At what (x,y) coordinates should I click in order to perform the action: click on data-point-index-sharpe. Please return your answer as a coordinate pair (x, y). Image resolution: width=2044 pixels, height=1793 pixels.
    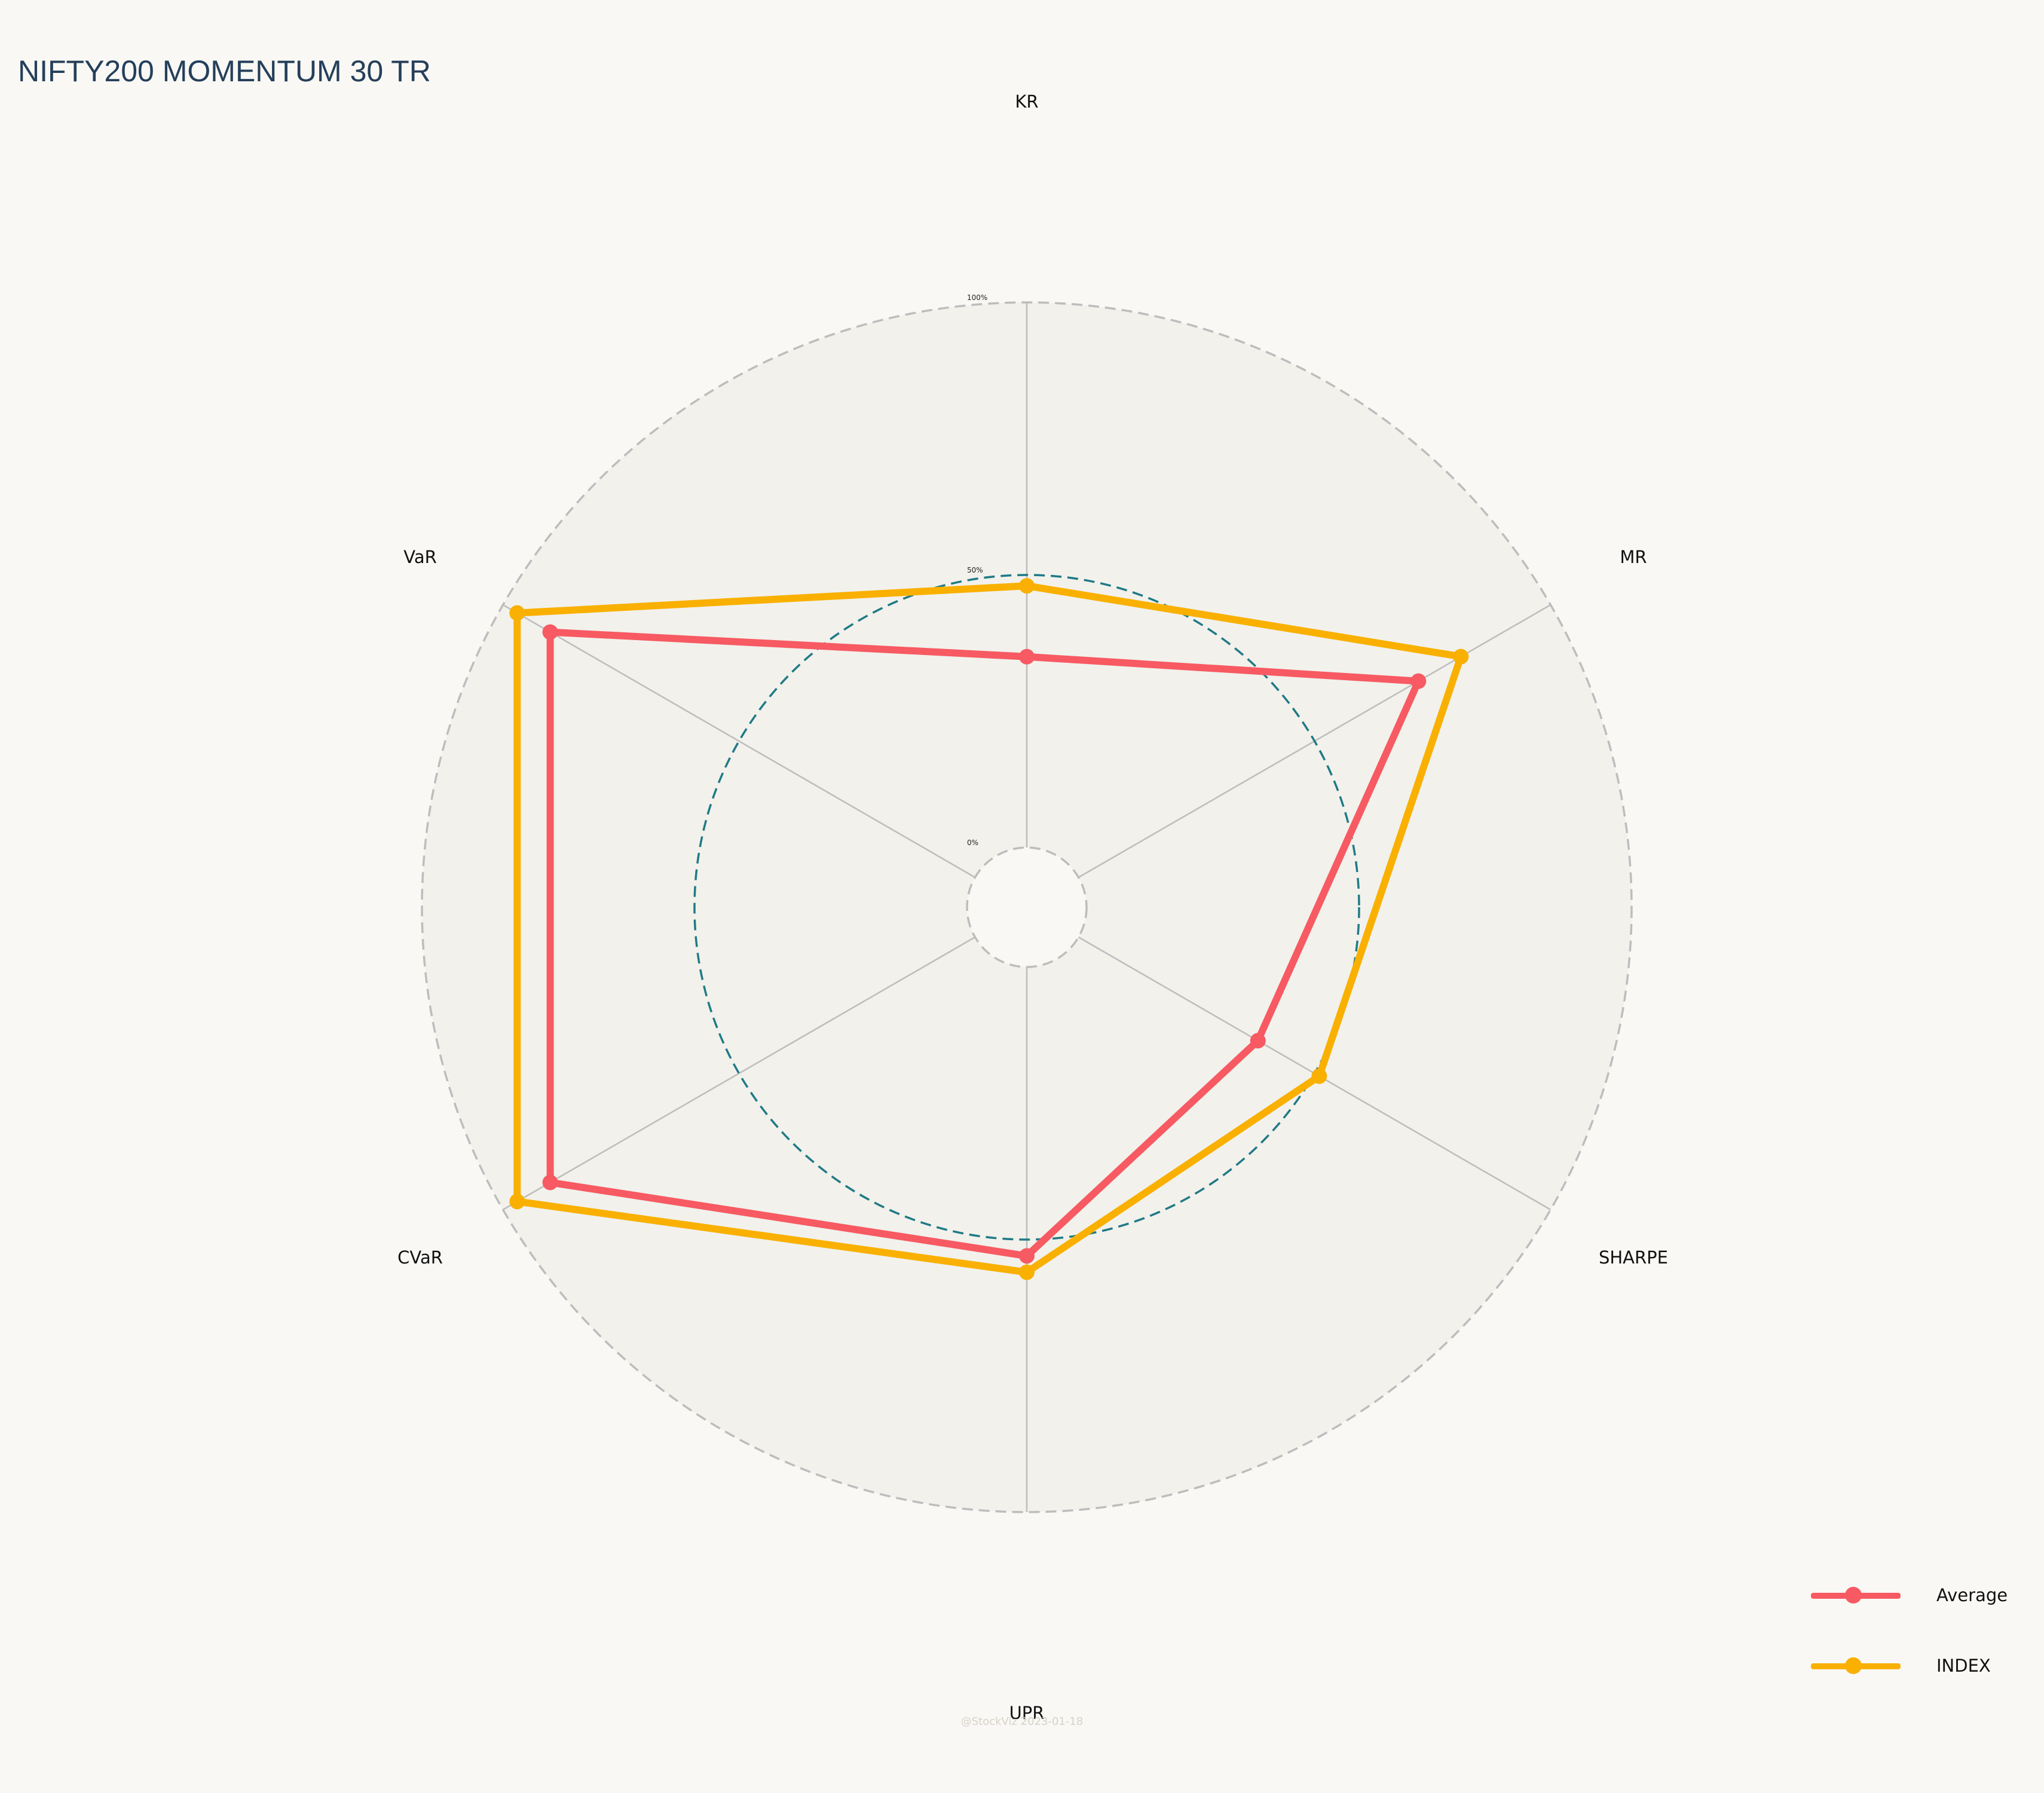
    Looking at the image, I should click on (1319, 1076).